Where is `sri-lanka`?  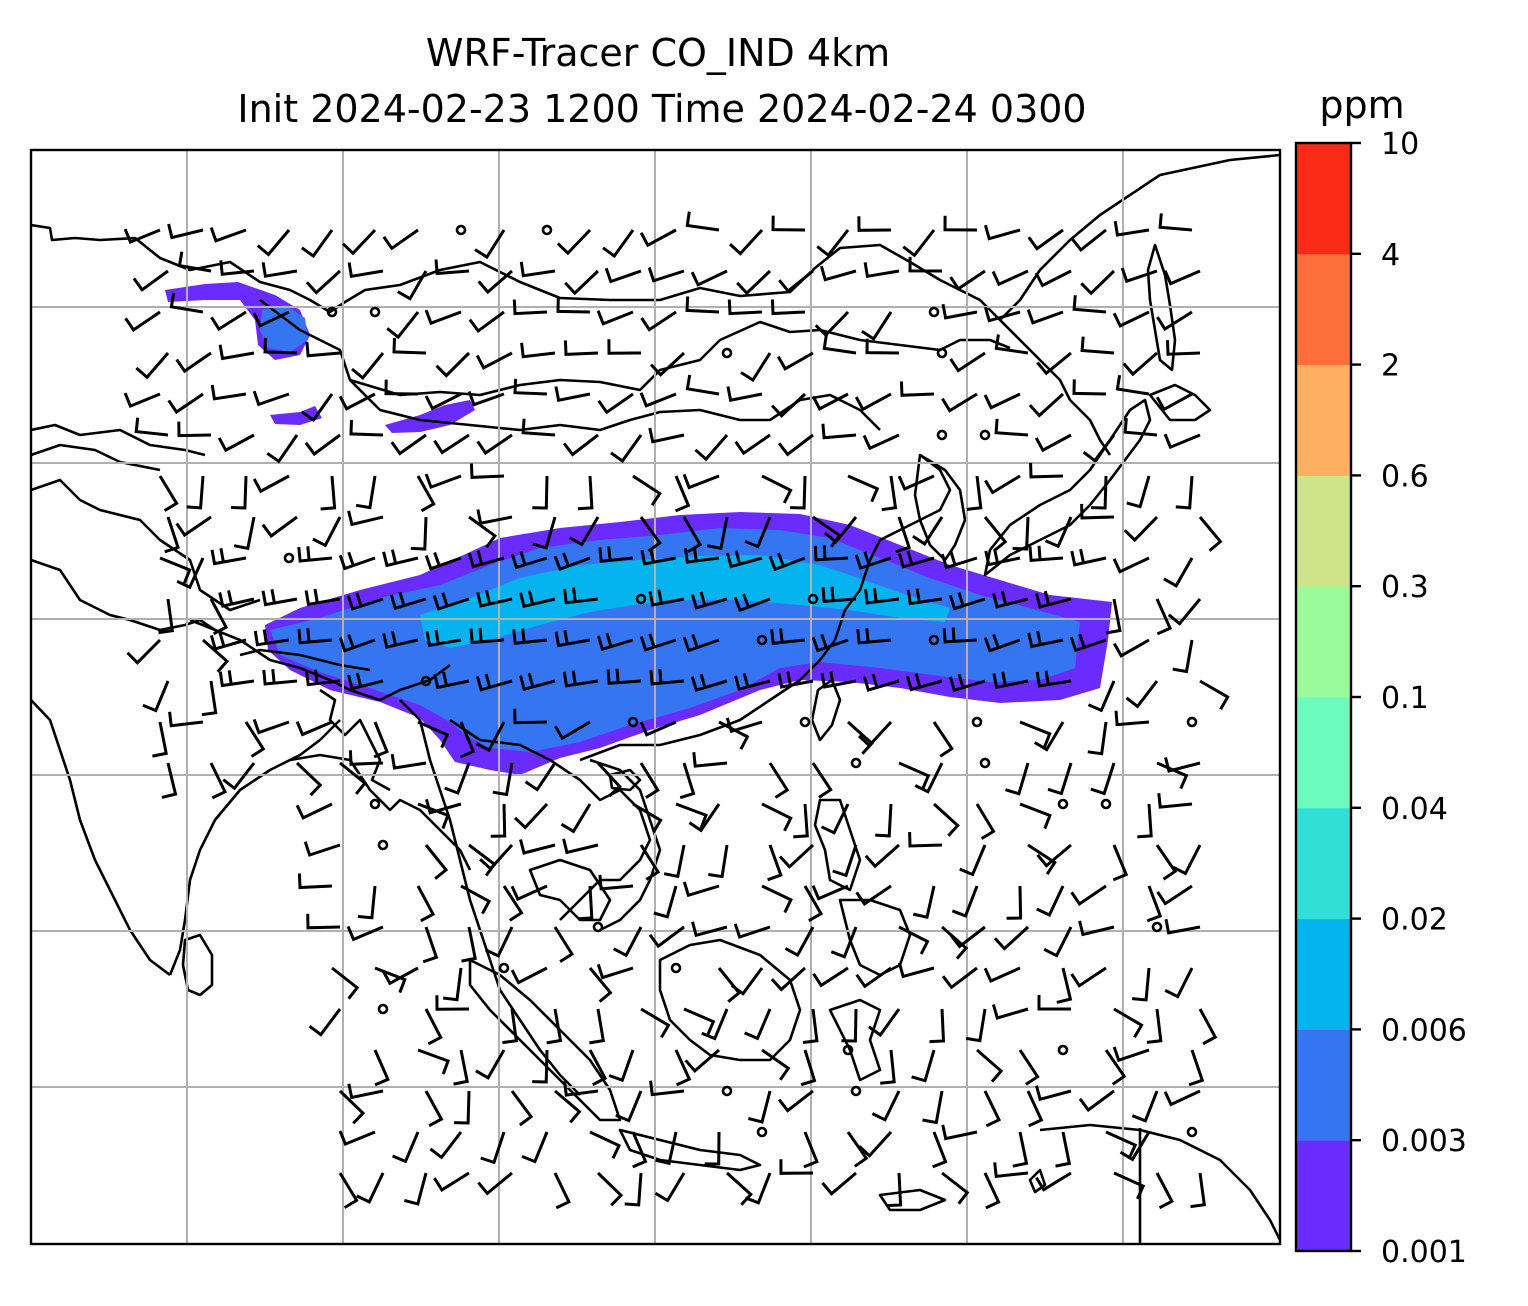
sri-lanka is located at coordinates (197, 965).